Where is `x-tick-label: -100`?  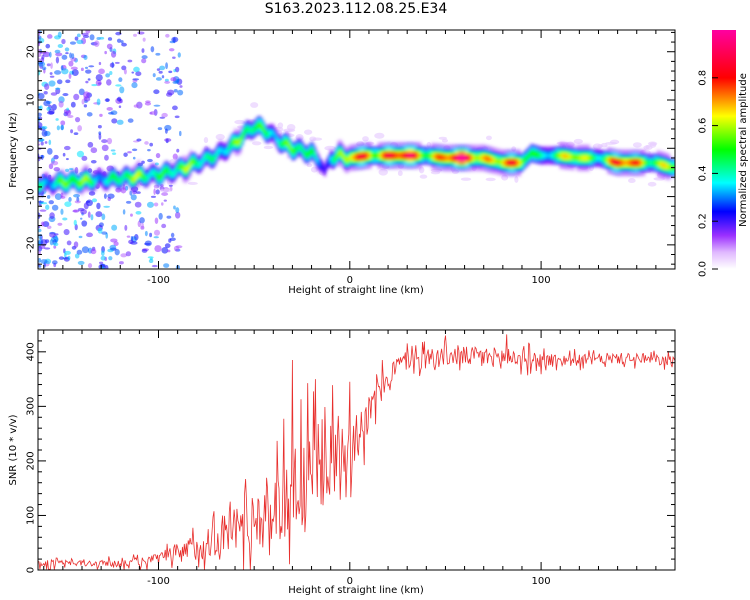 x-tick-label: -100 is located at coordinates (158, 280).